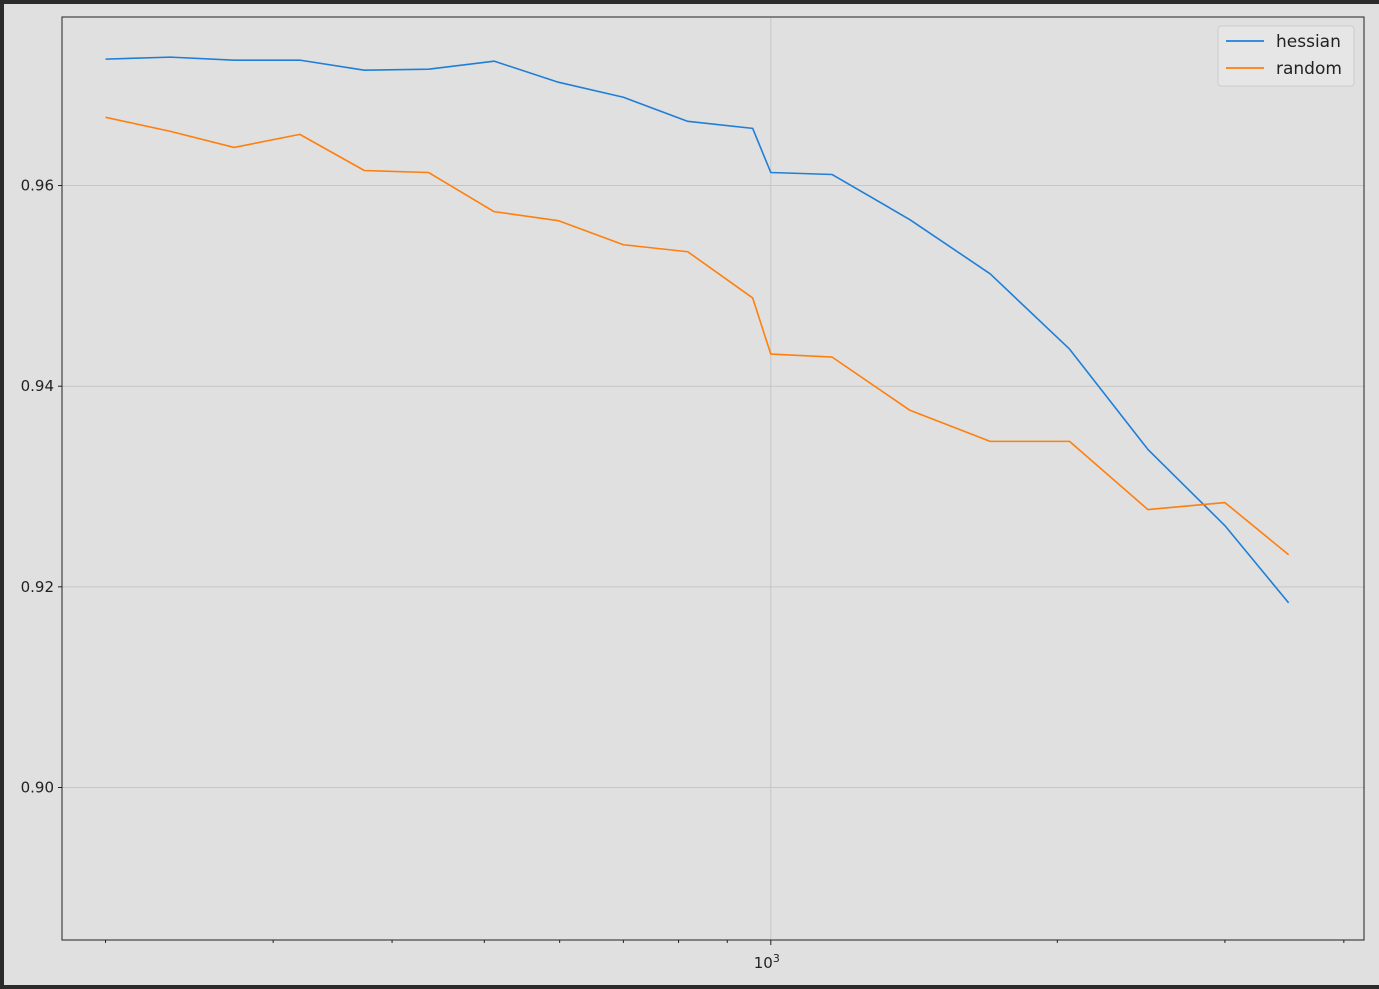 This screenshot has height=989, width=1379. Describe the element at coordinates (37, 587) in the screenshot. I see `y-tick-label: 0.92` at that location.